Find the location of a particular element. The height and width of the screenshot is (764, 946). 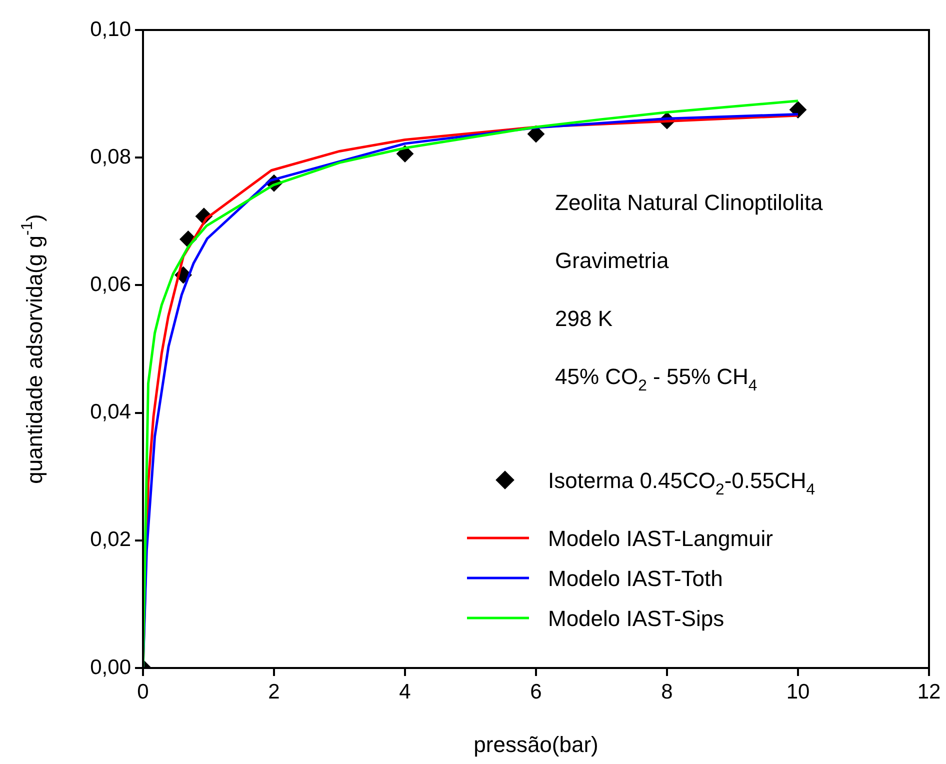

x-tick-label: 8 is located at coordinates (667, 692).